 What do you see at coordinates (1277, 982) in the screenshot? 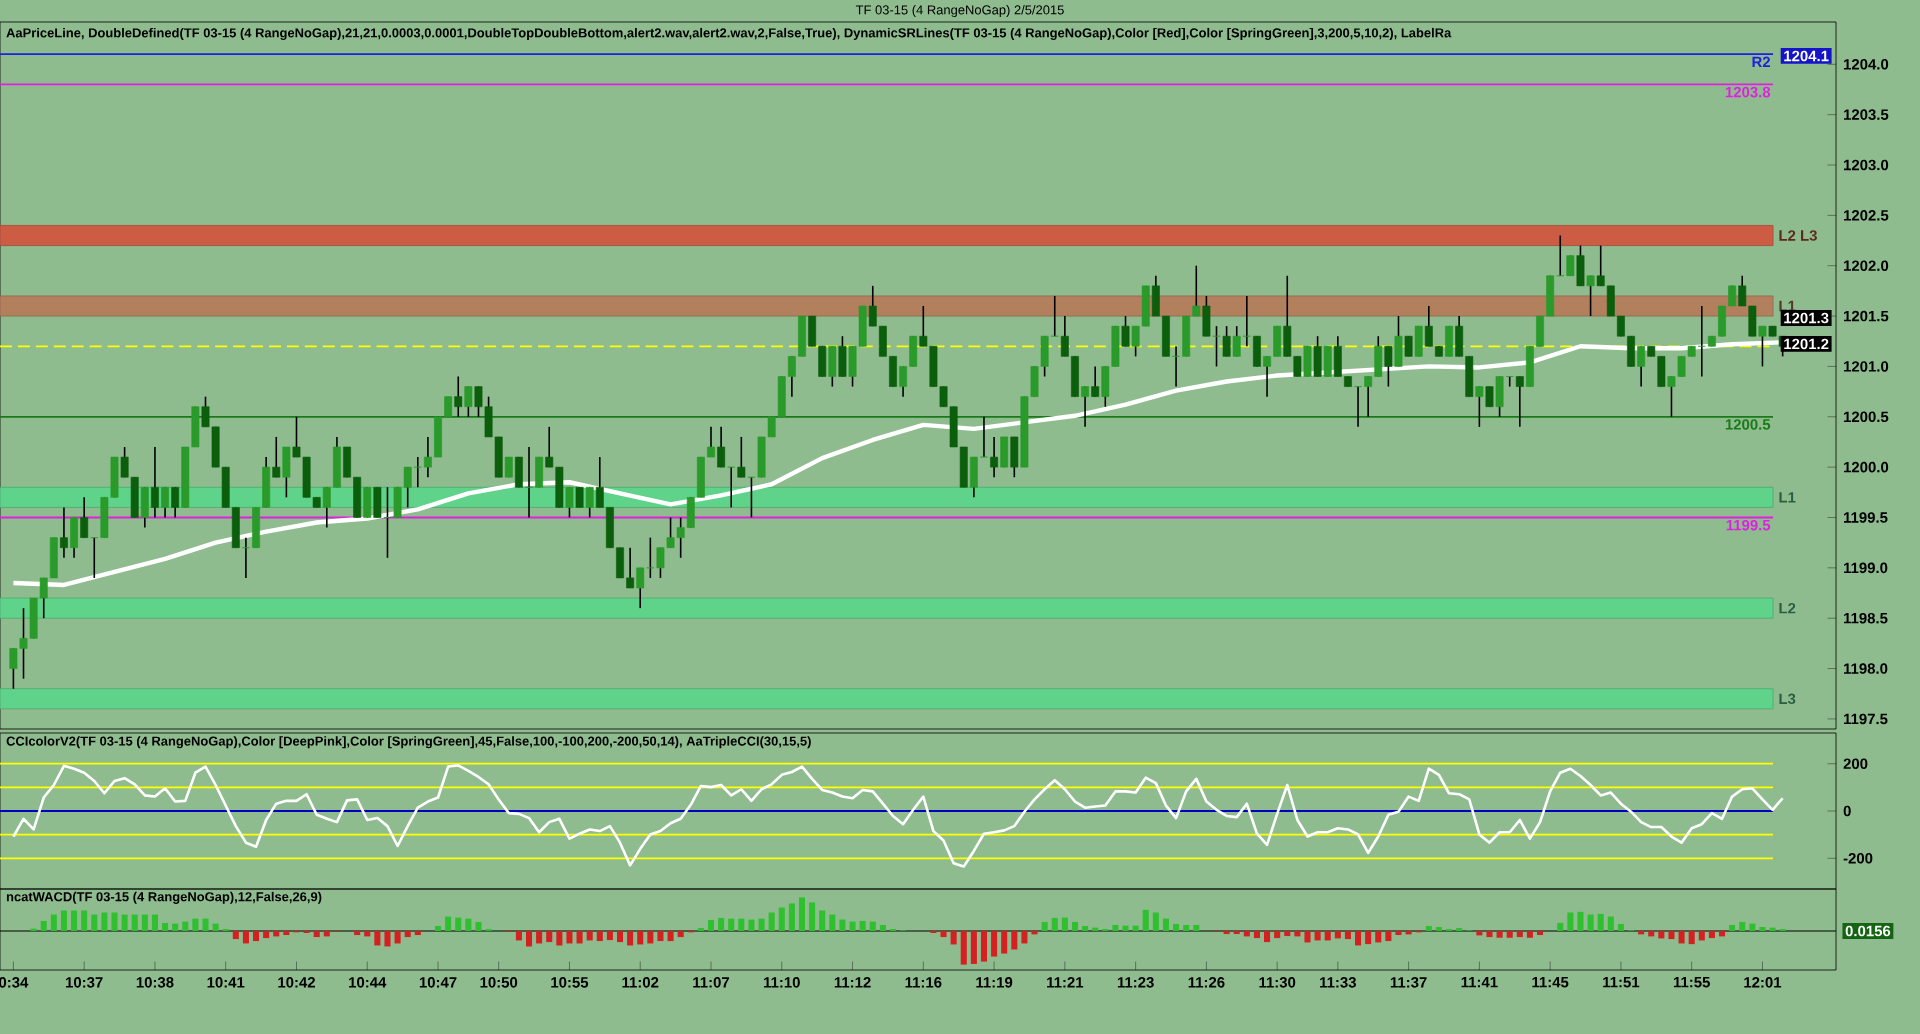
I see `x-tick-label: 11:30` at bounding box center [1277, 982].